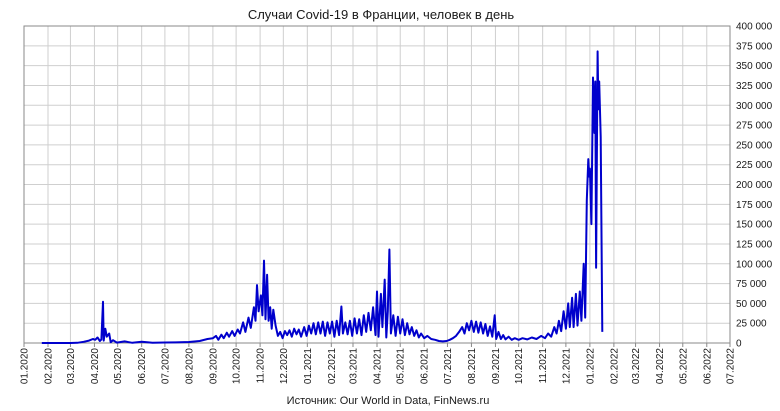 The width and height of the screenshot is (780, 411). What do you see at coordinates (754, 27) in the screenshot?
I see `y-tick-label: 400 000` at bounding box center [754, 27].